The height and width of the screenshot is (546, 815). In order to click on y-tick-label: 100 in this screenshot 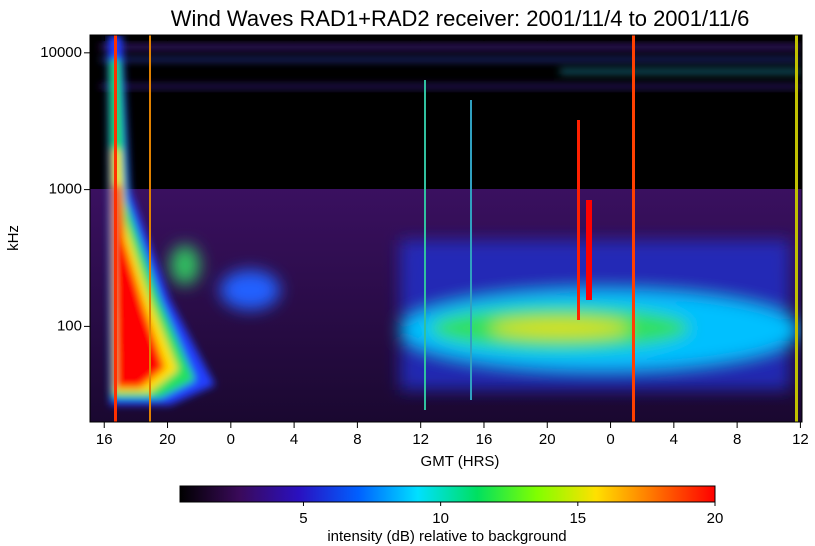, I will do `click(69, 325)`.